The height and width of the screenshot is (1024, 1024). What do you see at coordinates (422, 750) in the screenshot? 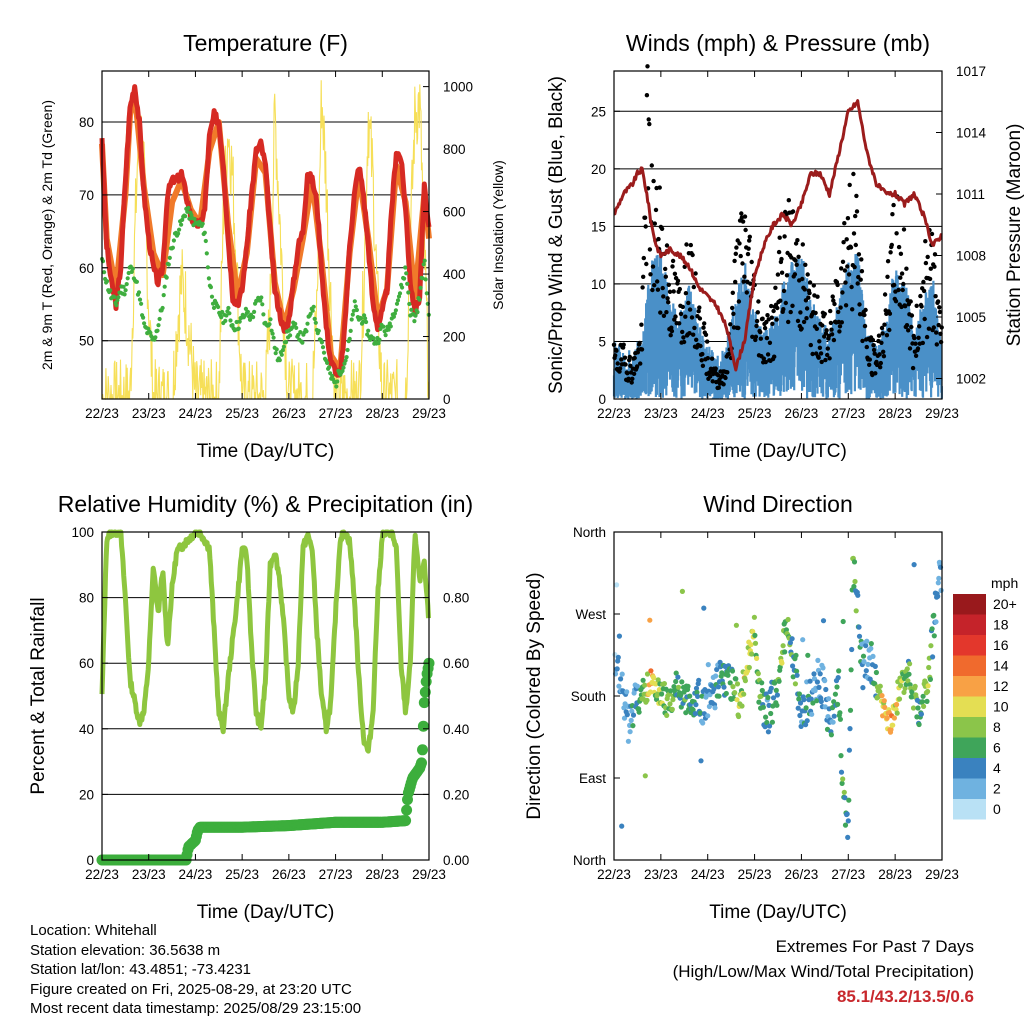
I see `precip-point` at bounding box center [422, 750].